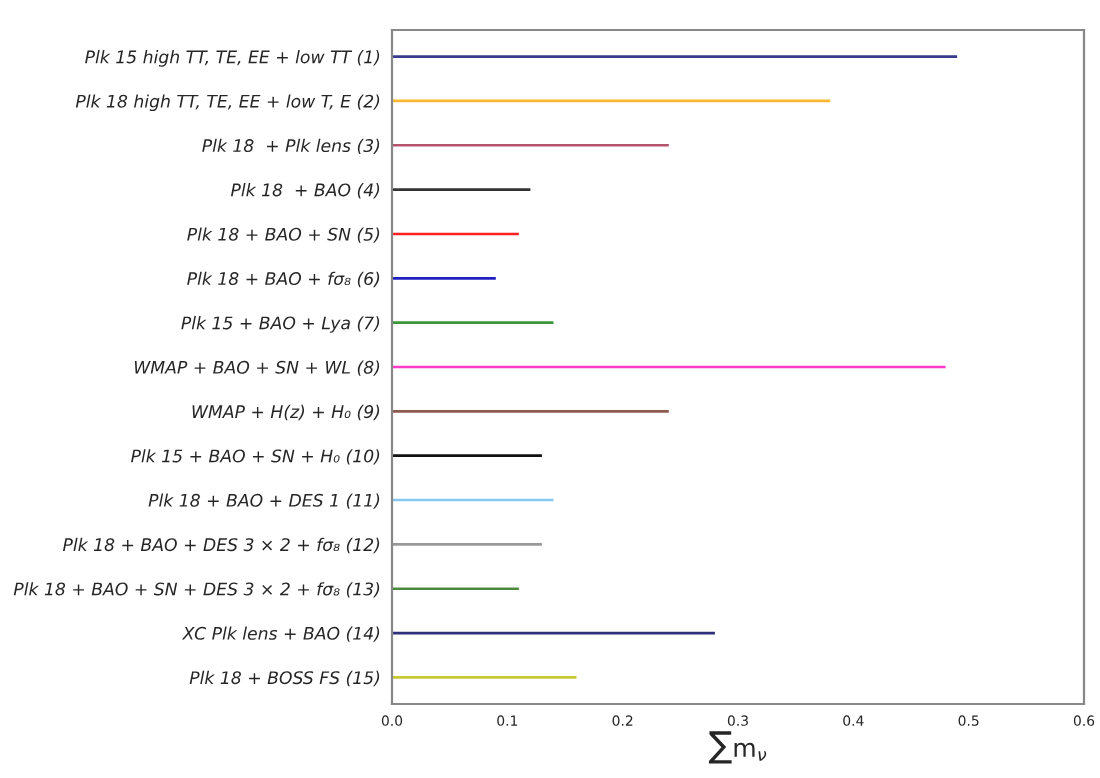  I want to click on y-tick-label: WMAP + BAO + SN + WL (8), so click(257, 368).